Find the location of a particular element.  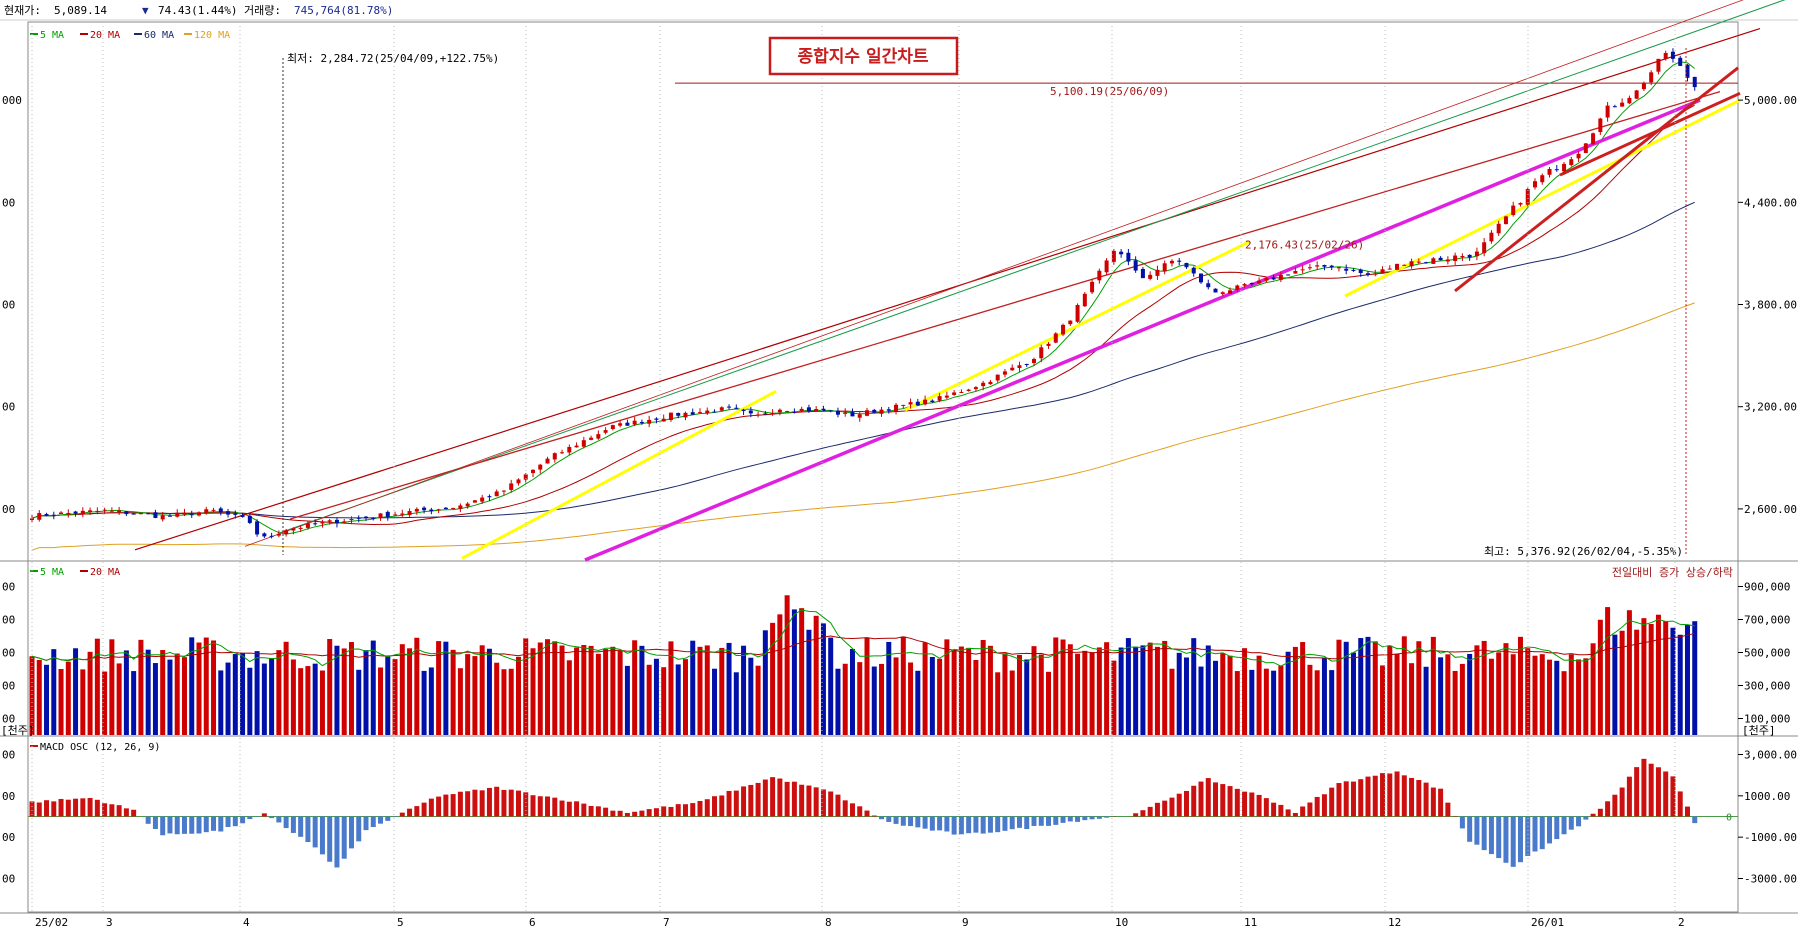

x-tick-label: 9 is located at coordinates (965, 922).